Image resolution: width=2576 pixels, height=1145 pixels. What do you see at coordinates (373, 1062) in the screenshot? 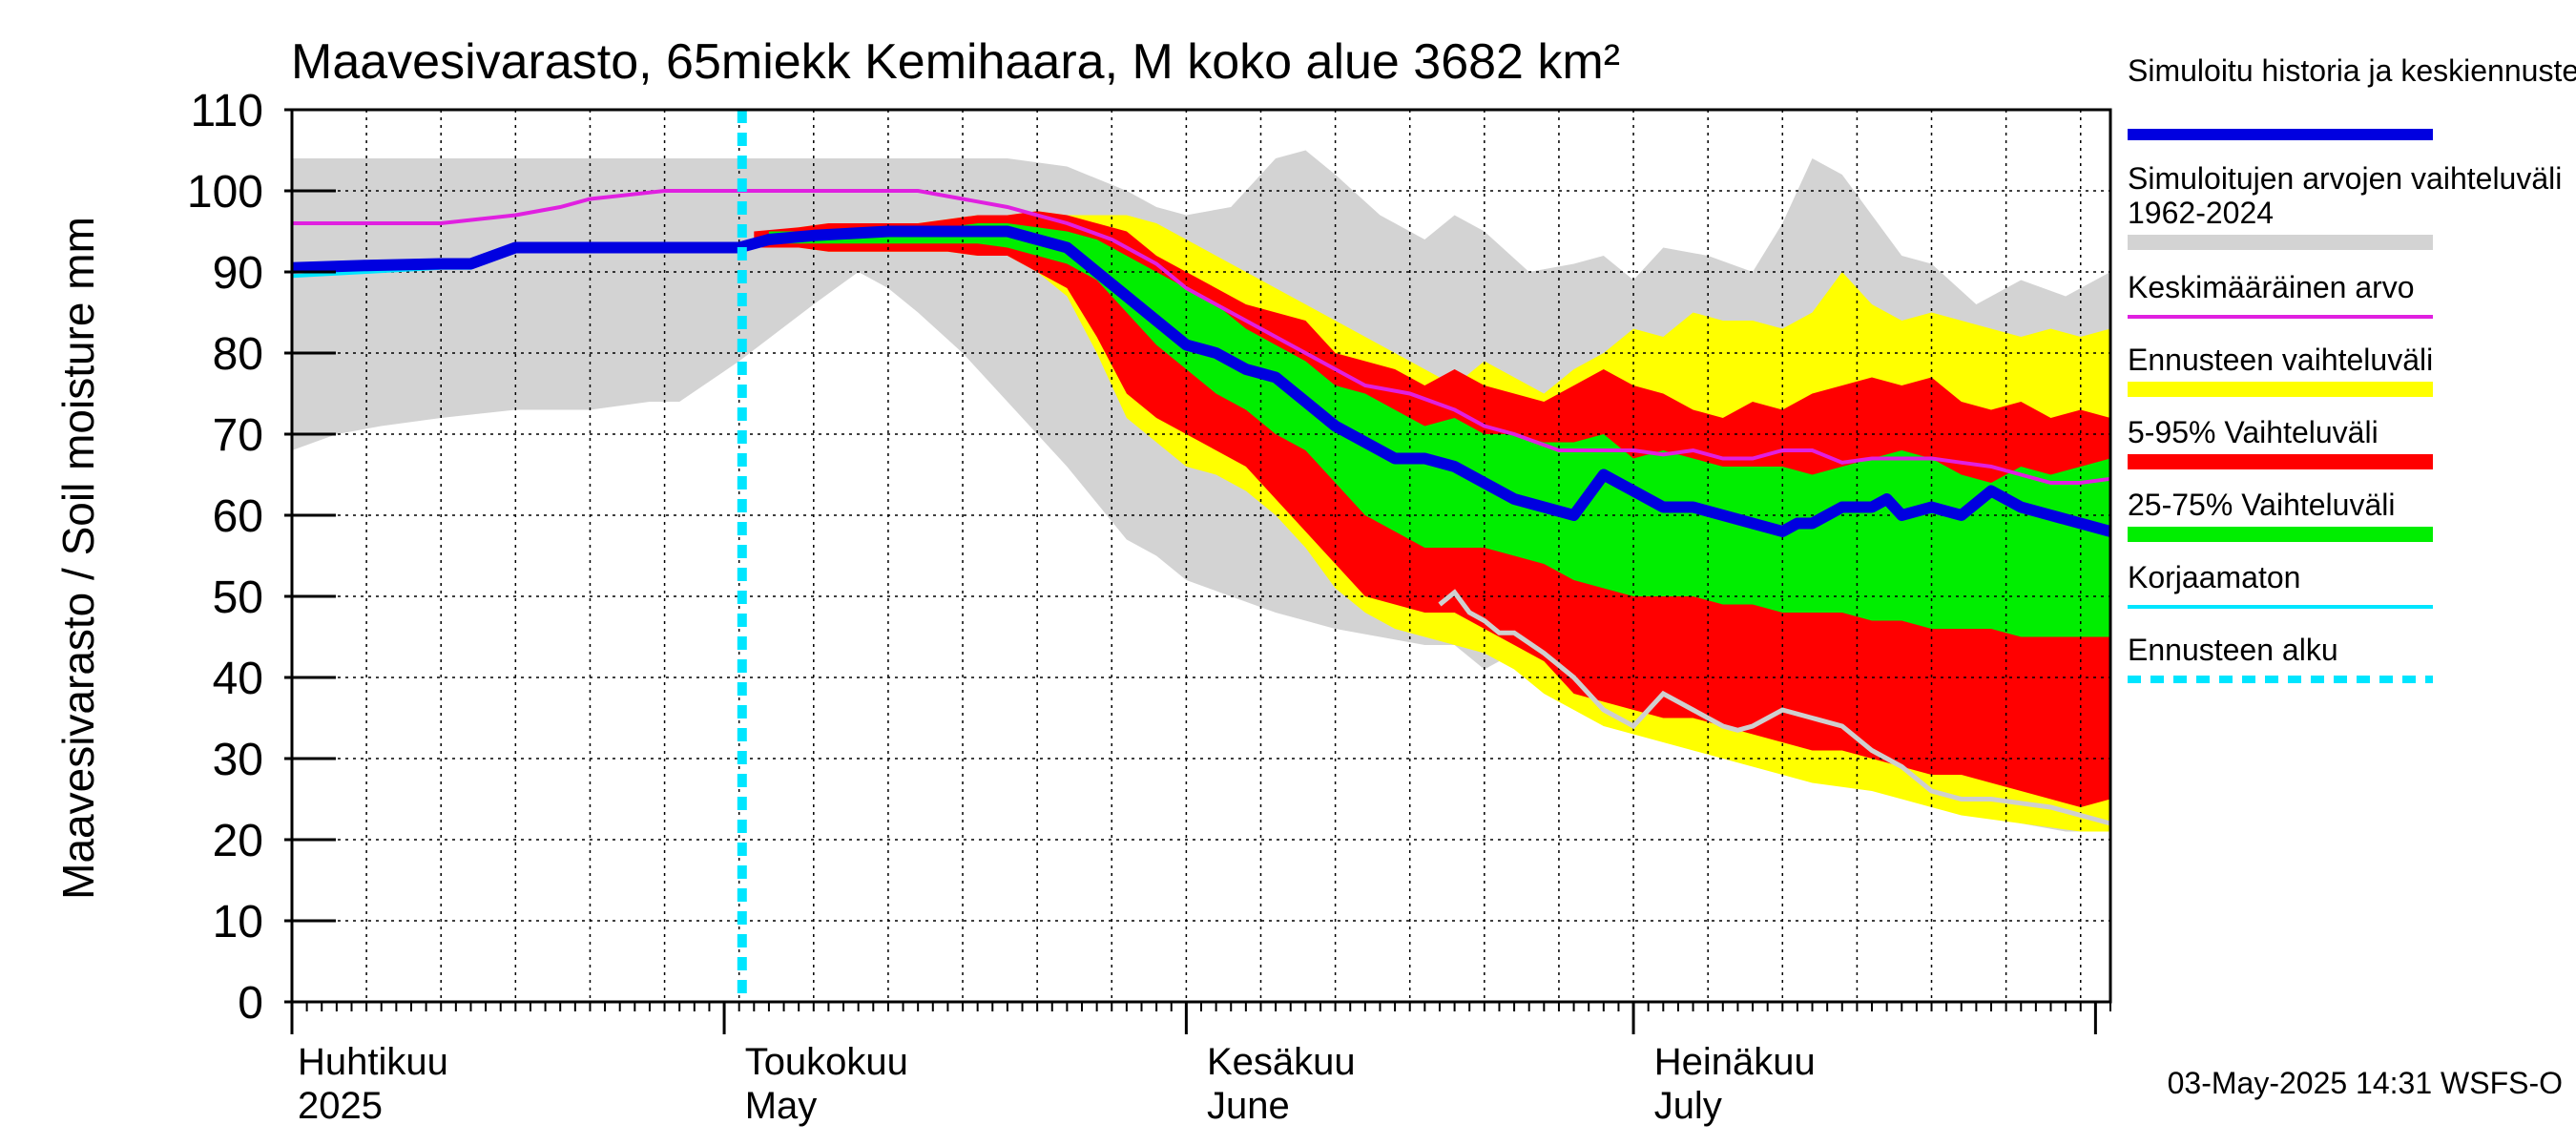
I see `x-month-label: Huhtikuu` at bounding box center [373, 1062].